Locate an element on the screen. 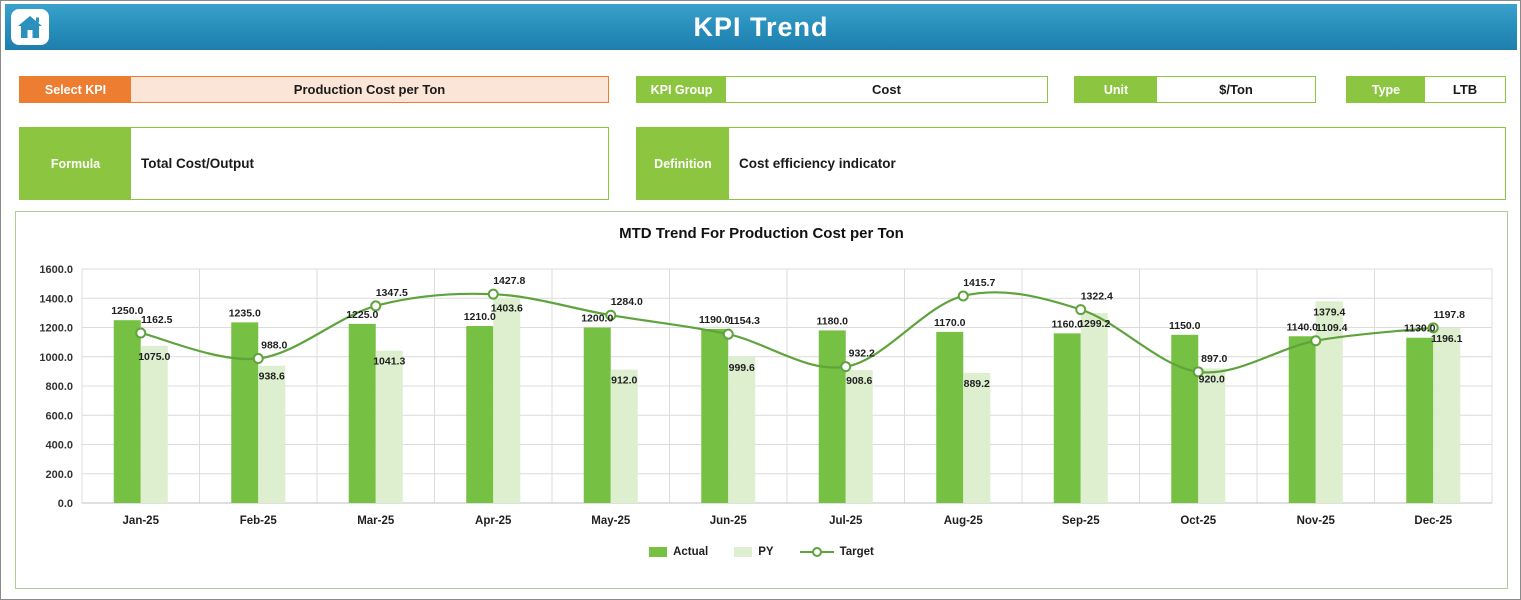  svg-text: 1400.0 is located at coordinates (56, 299).